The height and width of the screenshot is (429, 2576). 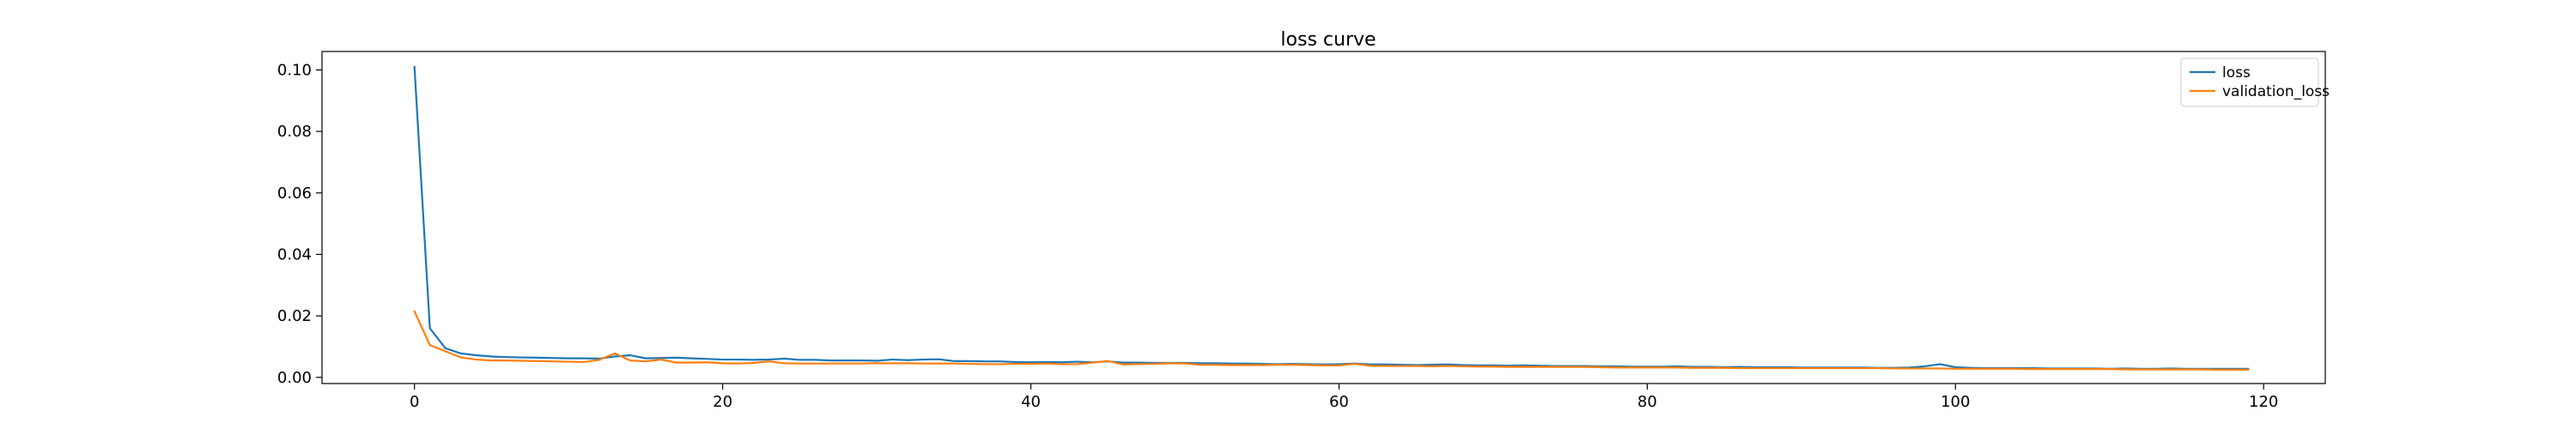 I want to click on y-tick-label: 0.06, so click(x=294, y=193).